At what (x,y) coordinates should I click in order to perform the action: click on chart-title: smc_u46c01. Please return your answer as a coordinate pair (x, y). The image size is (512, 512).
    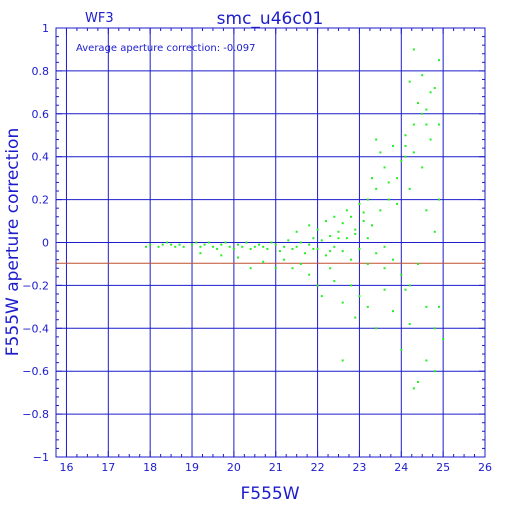
    Looking at the image, I should click on (270, 19).